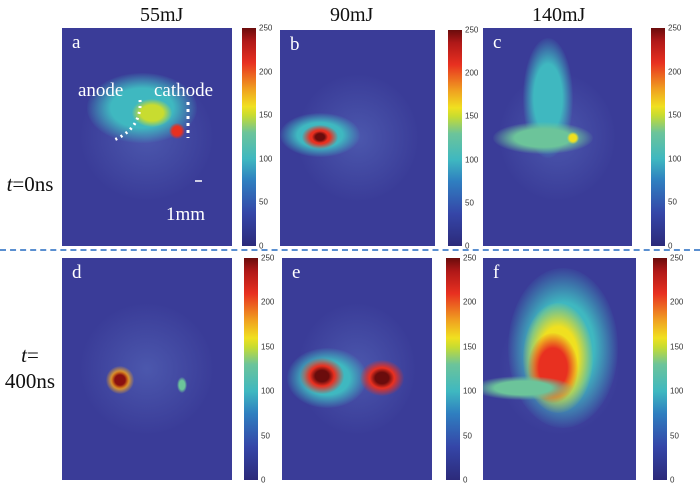 This screenshot has width=700, height=492. I want to click on column-header: 90mJ, so click(352, 15).